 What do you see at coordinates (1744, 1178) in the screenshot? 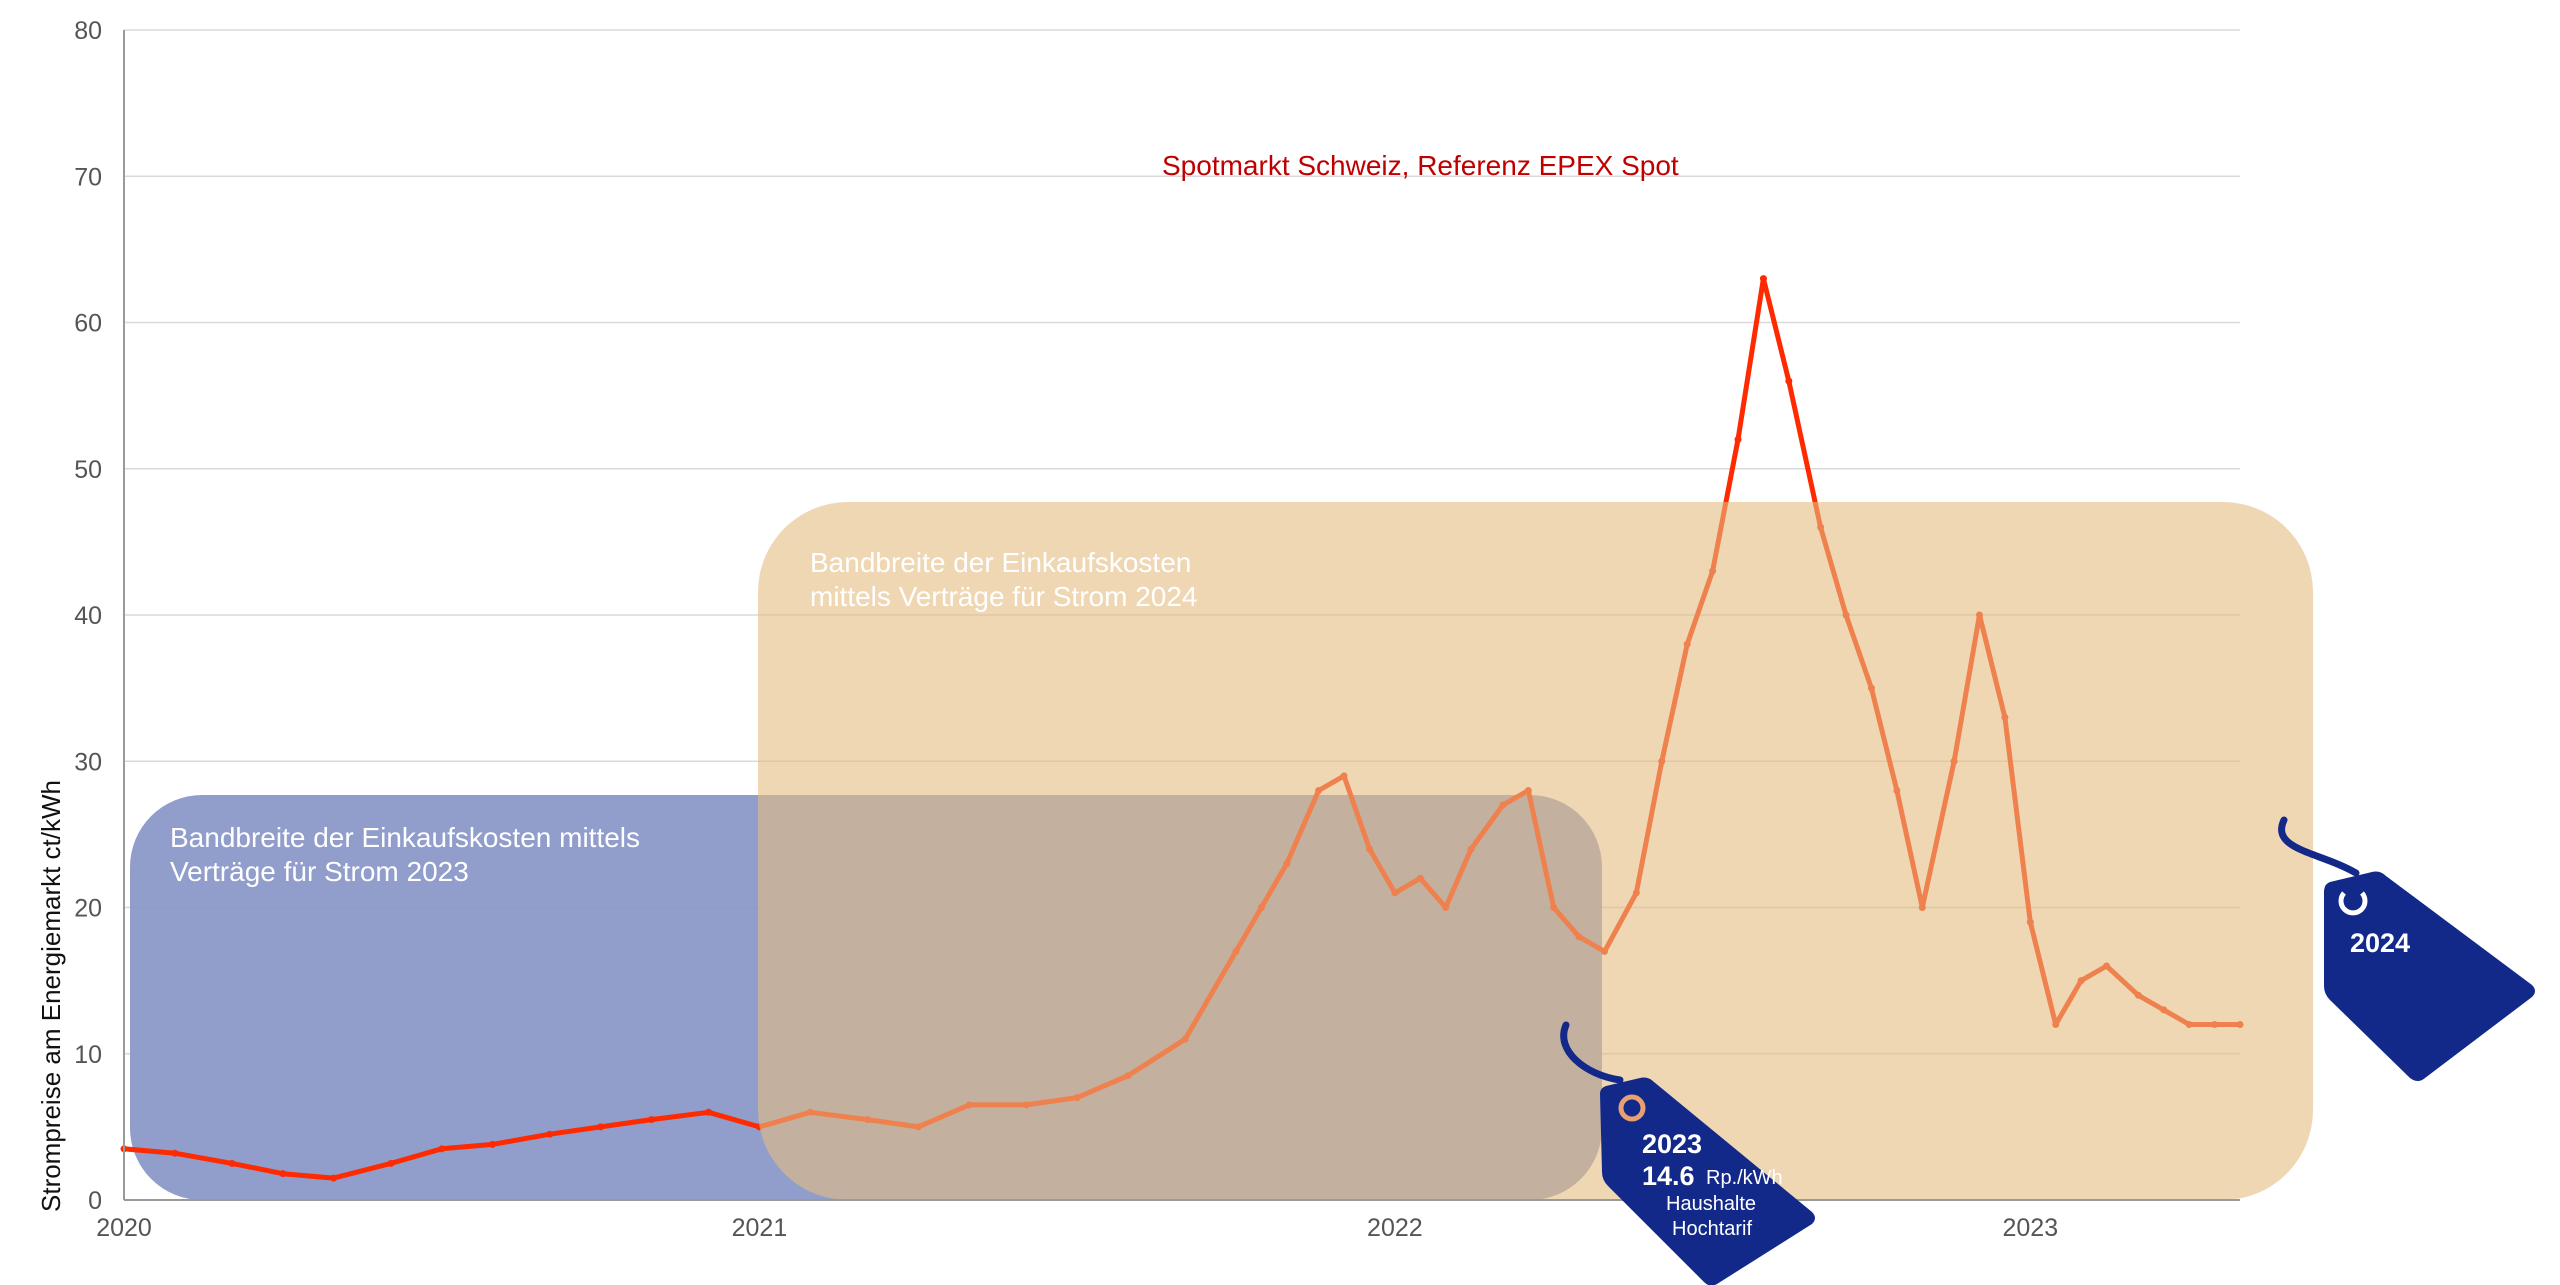
I see `tag-2023-unit: Rp./kWh` at bounding box center [1744, 1178].